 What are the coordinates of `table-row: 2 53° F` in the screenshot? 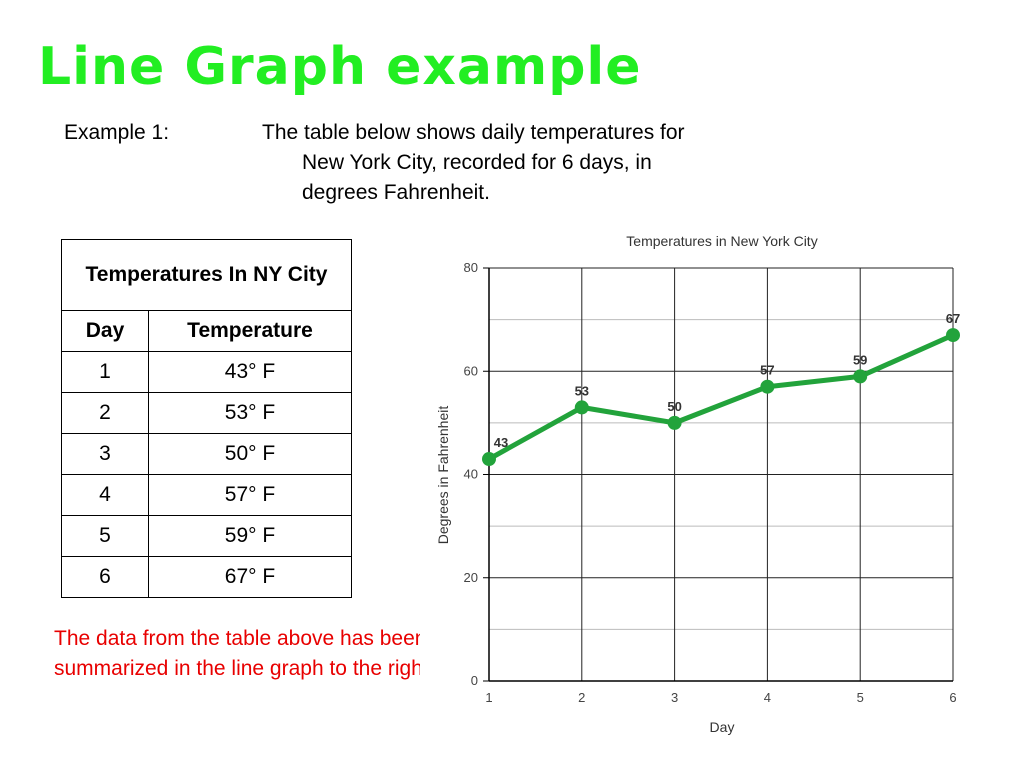 It's located at (206, 413).